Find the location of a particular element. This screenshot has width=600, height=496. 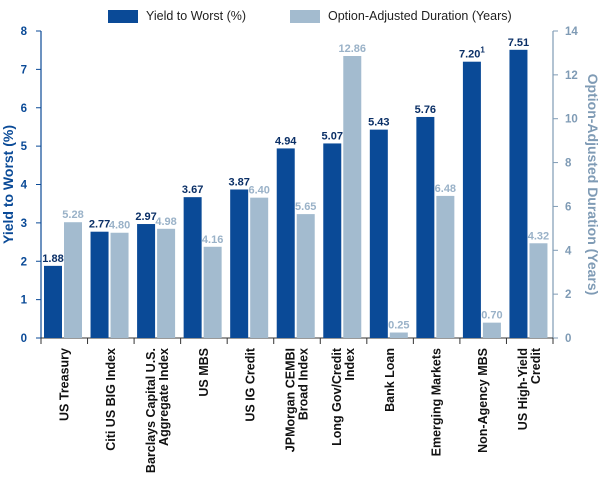

legend-item-duration: Option-Adjusted Duration (Years) is located at coordinates (401, 16).